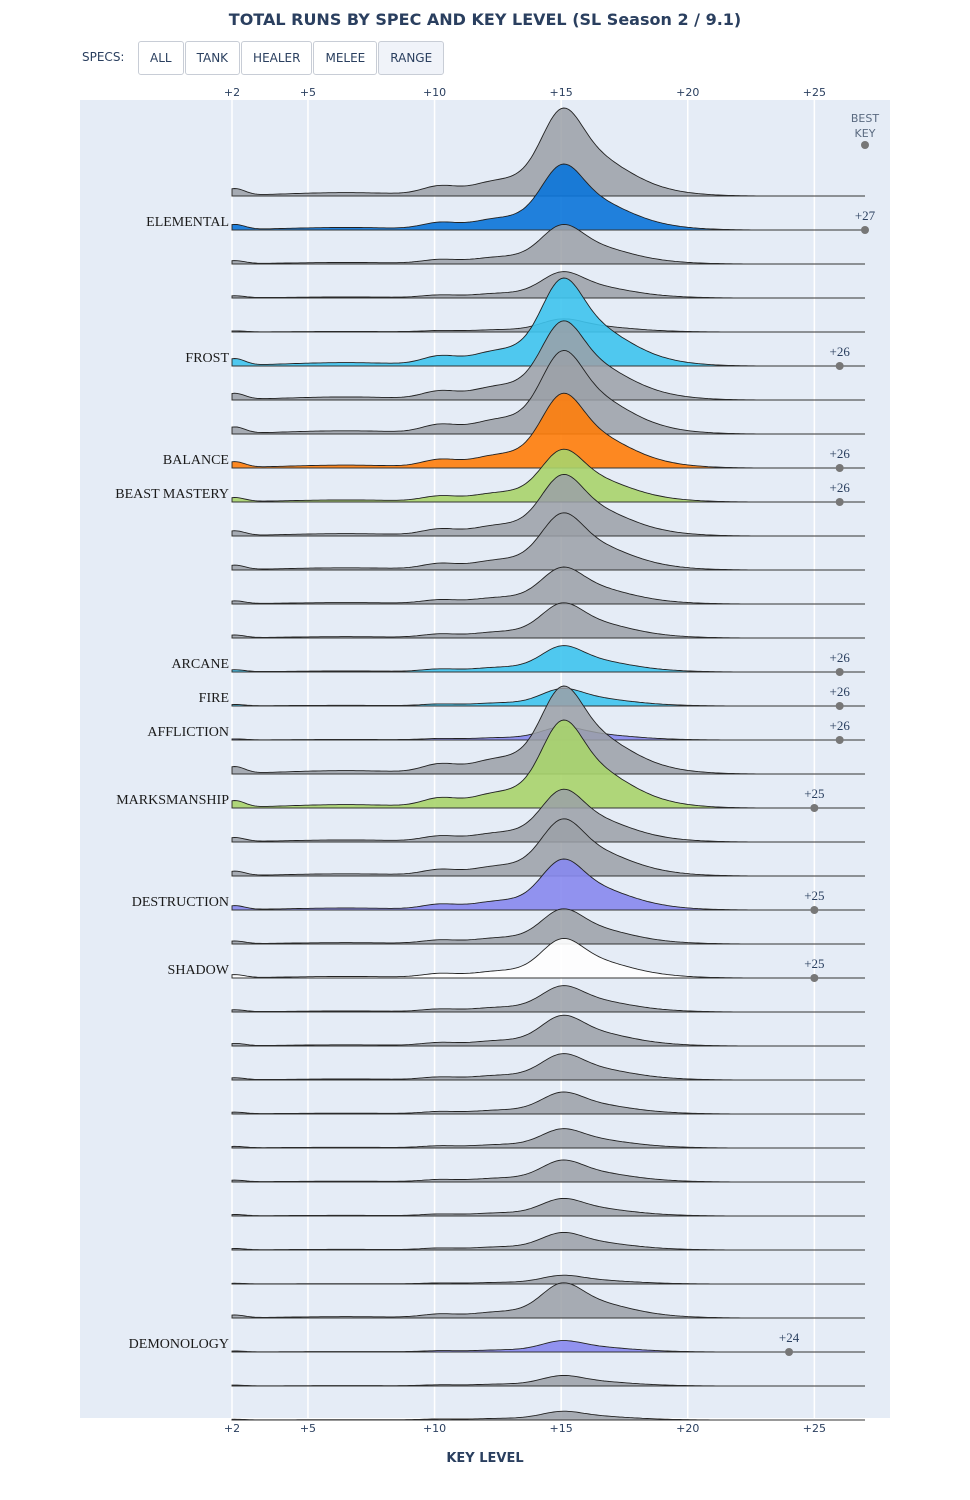  What do you see at coordinates (497, 1343) in the screenshot?
I see `ridge-demonology: DEMONOLOGY +24` at bounding box center [497, 1343].